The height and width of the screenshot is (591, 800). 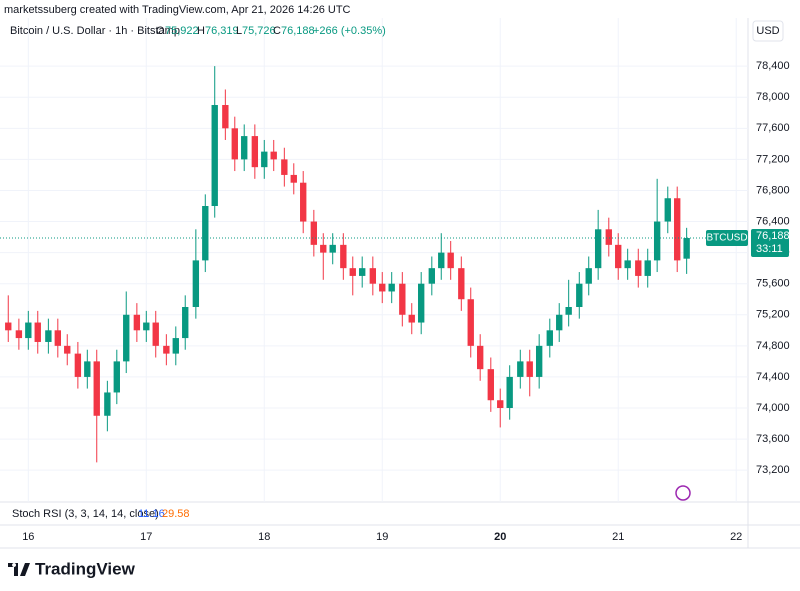 I want to click on symbol-tag, so click(x=727, y=238).